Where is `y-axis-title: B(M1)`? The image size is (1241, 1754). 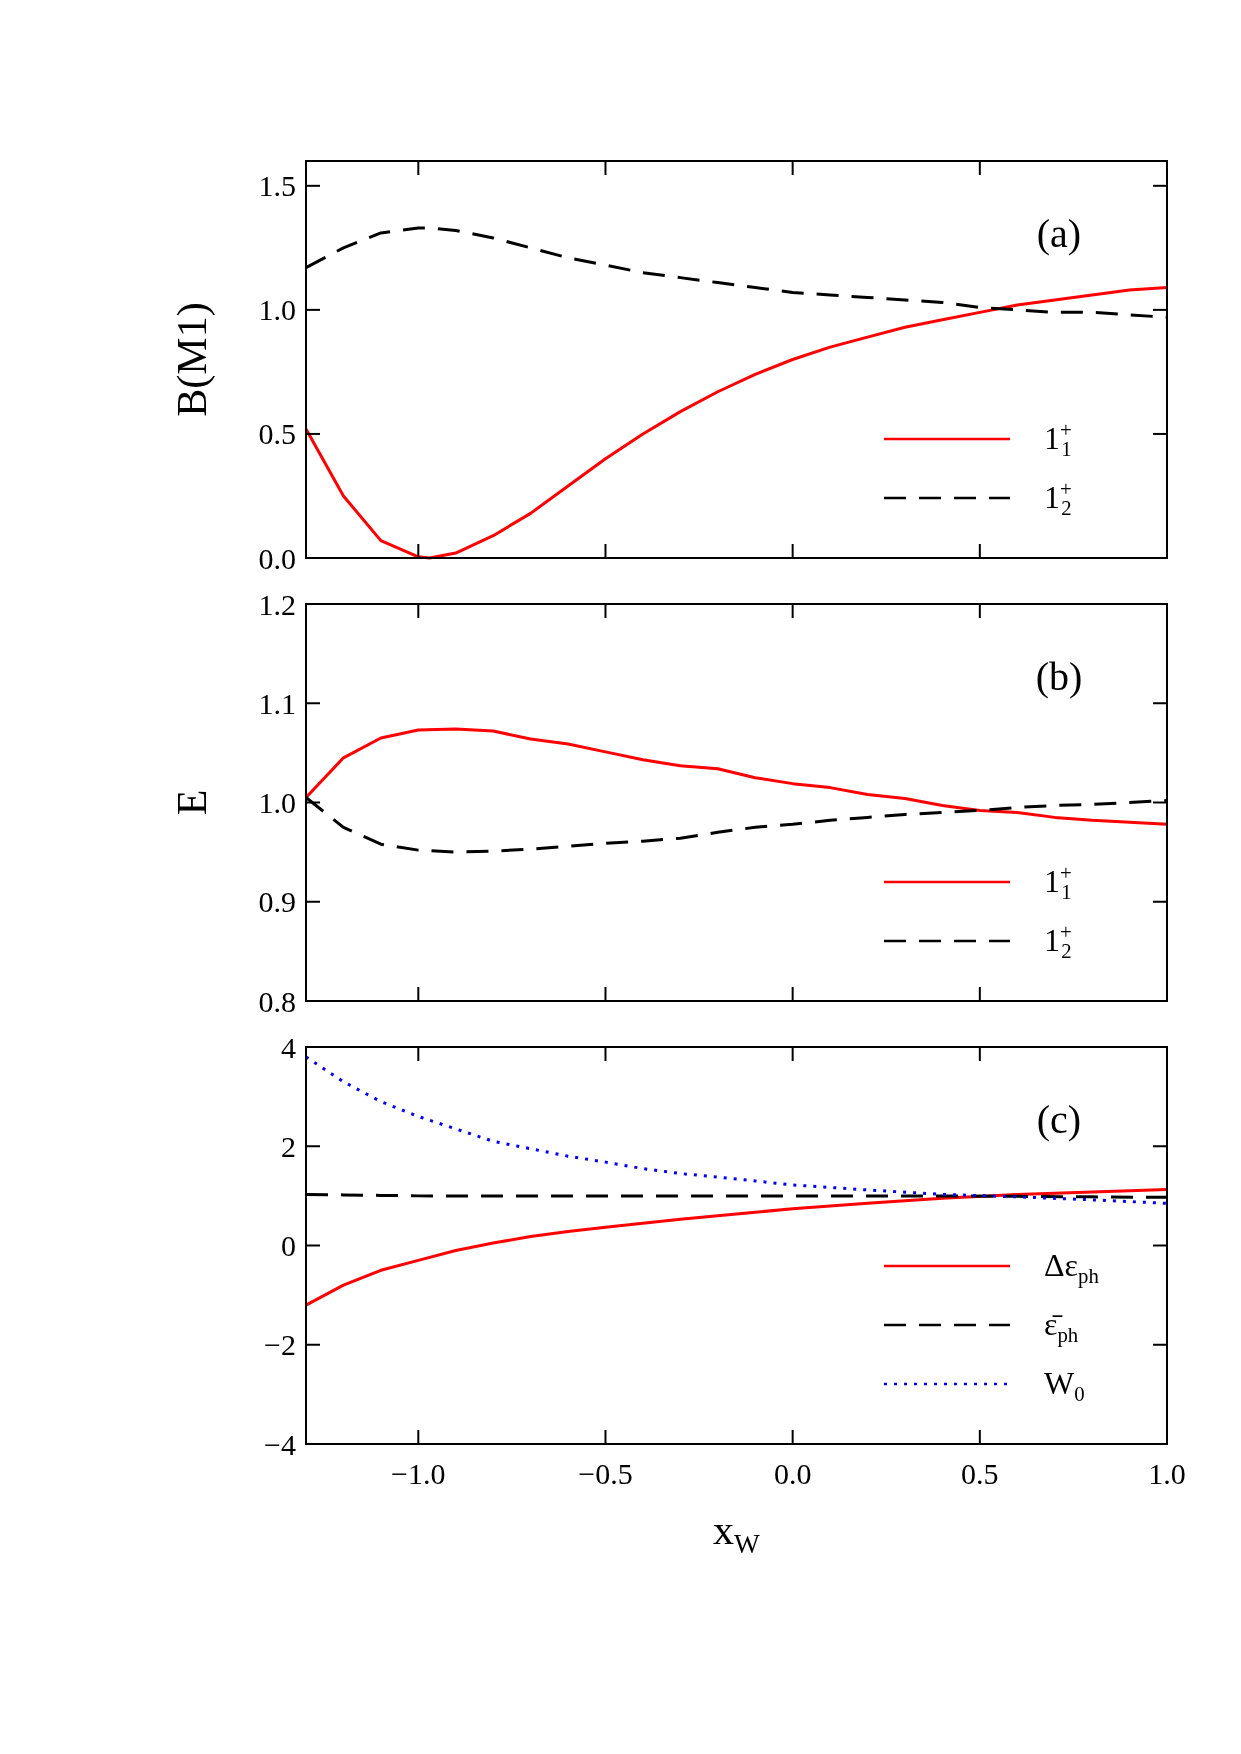
y-axis-title: B(M1) is located at coordinates (192, 359).